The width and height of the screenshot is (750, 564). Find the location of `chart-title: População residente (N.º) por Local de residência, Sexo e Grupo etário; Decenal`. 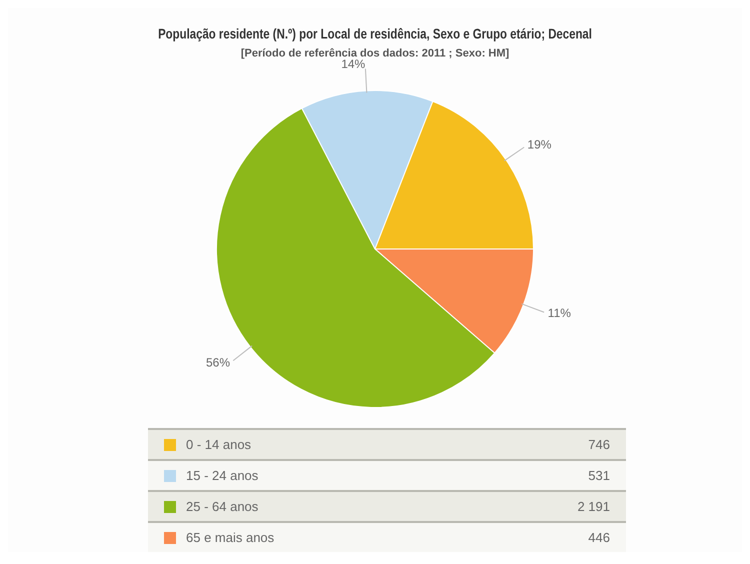

chart-title: População residente (N.º) por Local de residência, Sexo e Grupo etário; Decenal is located at coordinates (375, 33).